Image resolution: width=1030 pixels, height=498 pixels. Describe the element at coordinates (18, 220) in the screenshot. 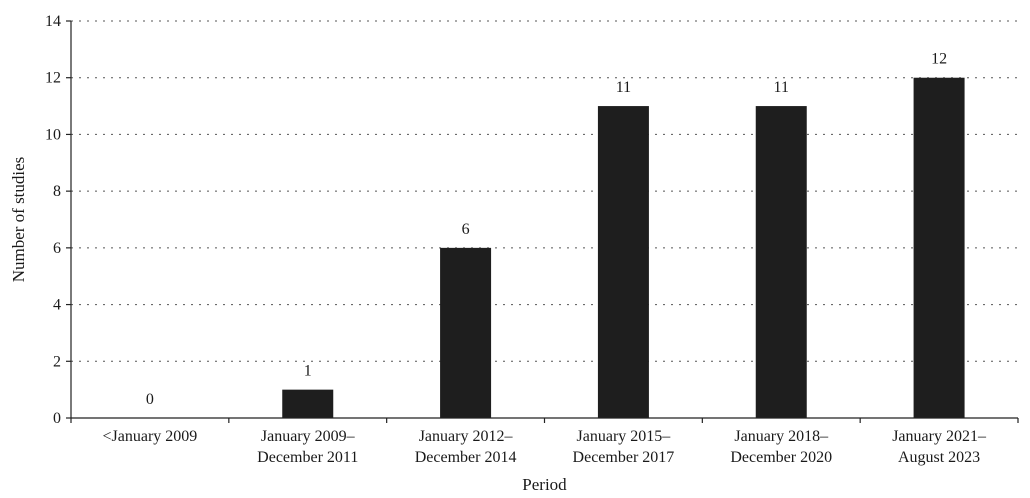

I see `y-axis-title: Number of studies` at that location.